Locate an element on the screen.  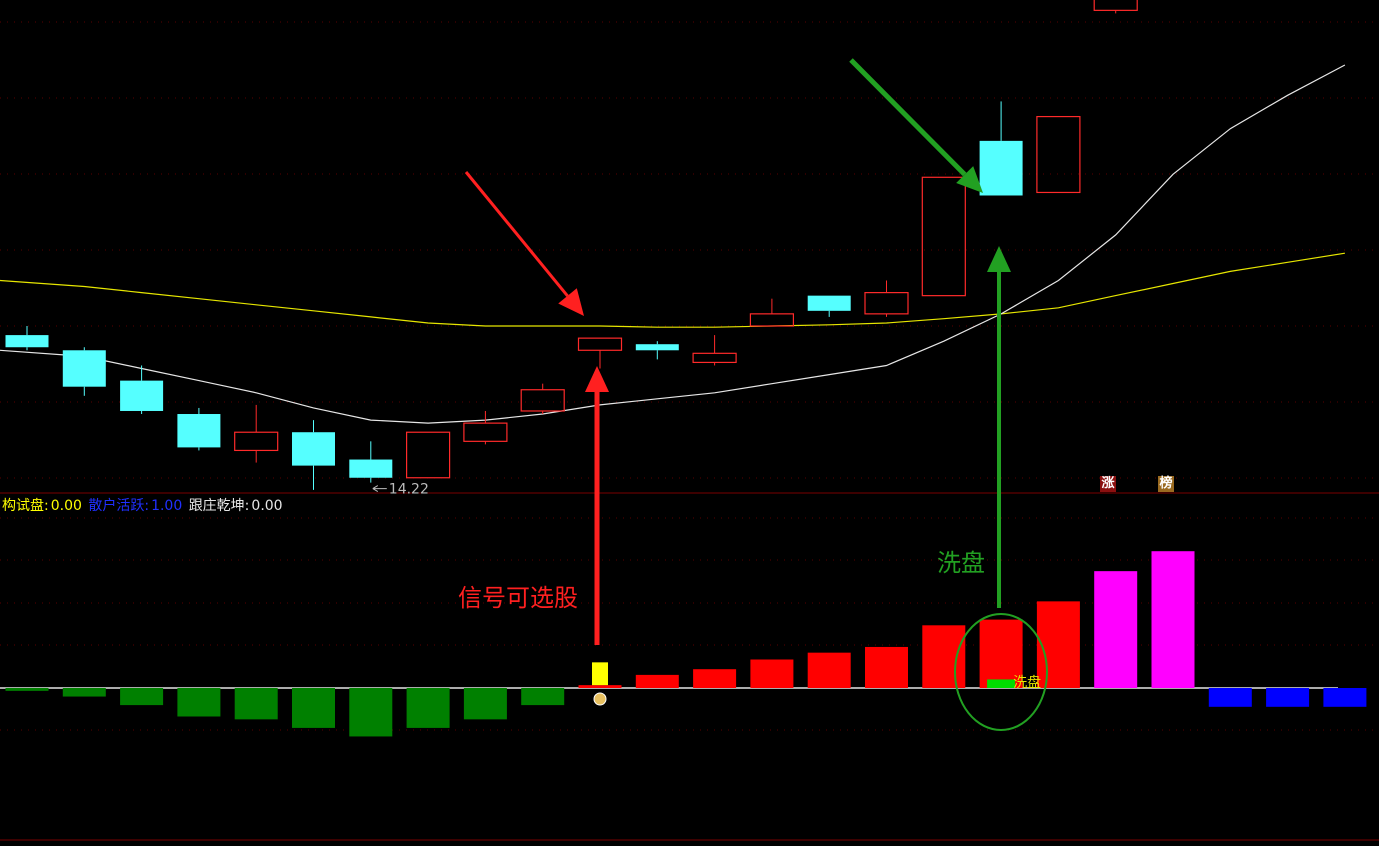
wash-inline-label: 洗盘 is located at coordinates (1027, 682).